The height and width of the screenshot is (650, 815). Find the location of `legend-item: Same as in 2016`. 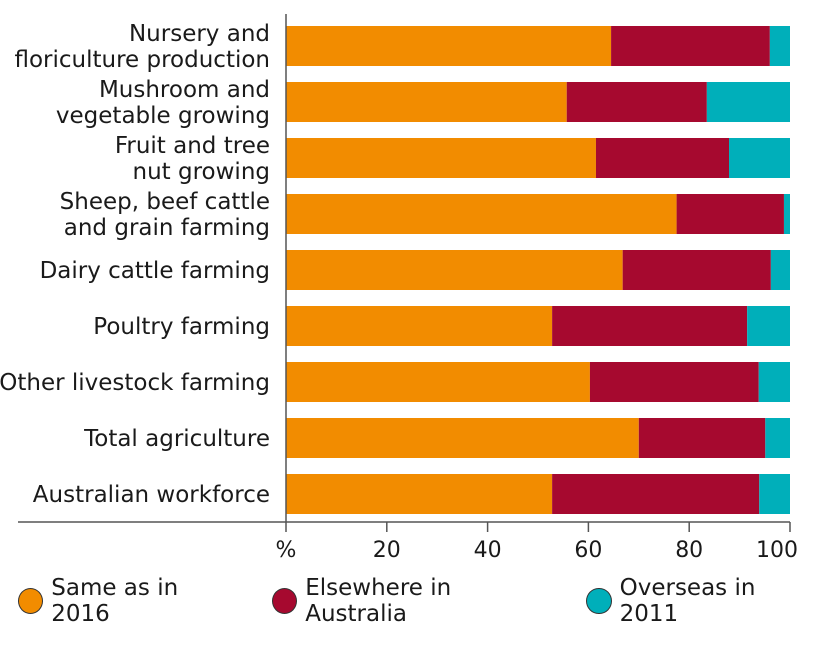

legend-item: Same as in 2016 is located at coordinates (128, 601).